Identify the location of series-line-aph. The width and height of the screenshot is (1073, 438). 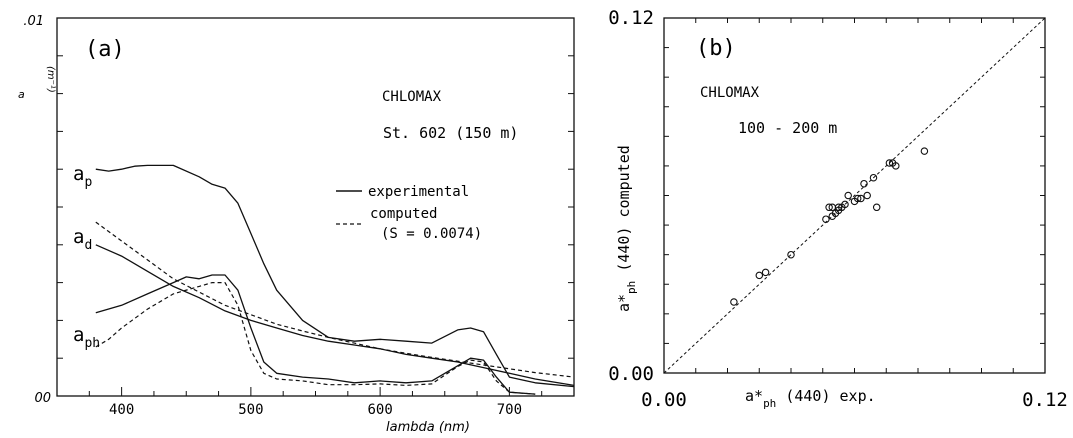
(315, 334).